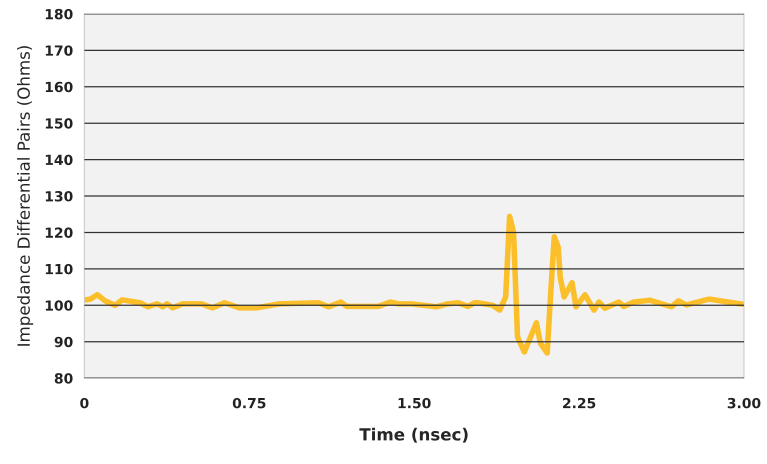 This screenshot has height=464, width=767. Describe the element at coordinates (579, 403) in the screenshot. I see `x-tick-label: 2.25` at that location.